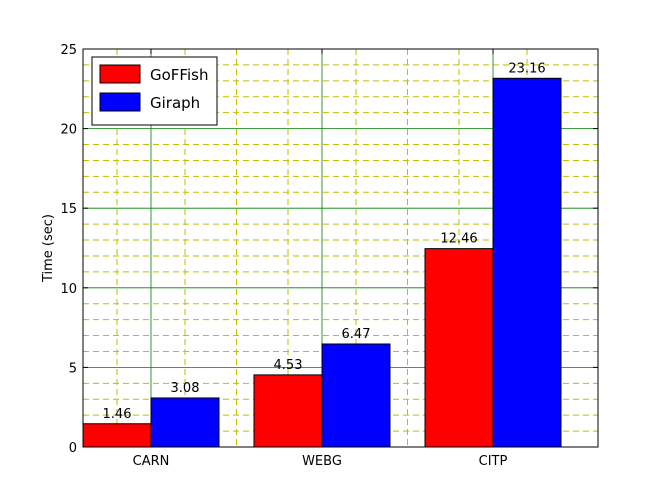 The image size is (664, 498). I want to click on y-tick-label: 5, so click(73, 368).